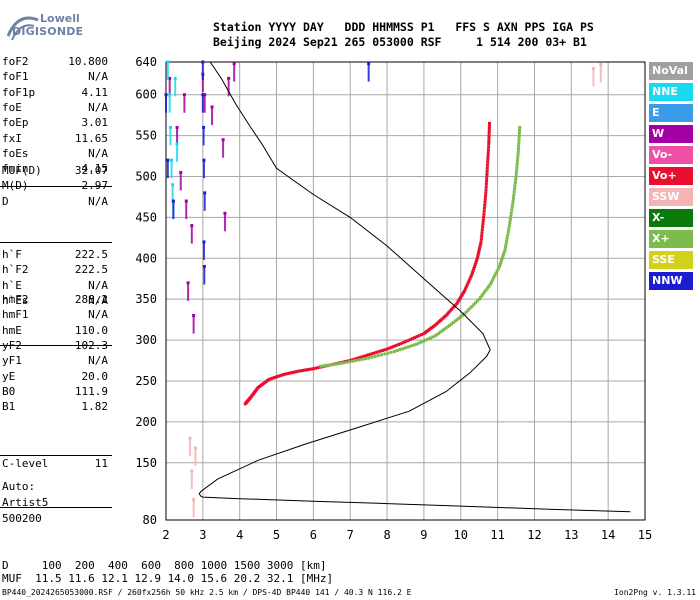  What do you see at coordinates (146, 62) in the screenshot?
I see `y-tick-label: 640` at bounding box center [146, 62].